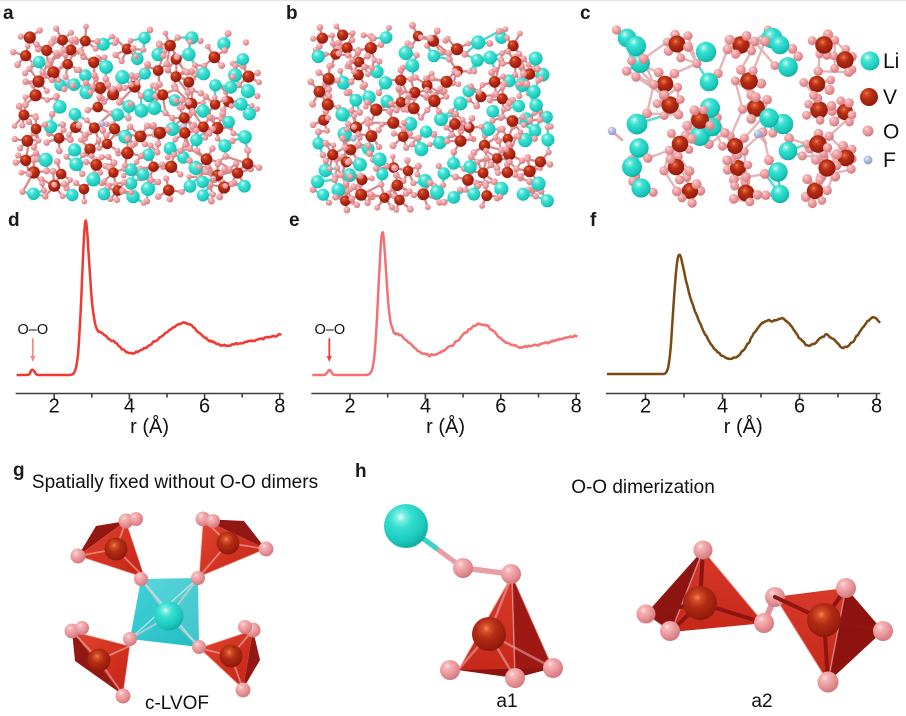  I want to click on svg-text: Li, so click(891, 61).